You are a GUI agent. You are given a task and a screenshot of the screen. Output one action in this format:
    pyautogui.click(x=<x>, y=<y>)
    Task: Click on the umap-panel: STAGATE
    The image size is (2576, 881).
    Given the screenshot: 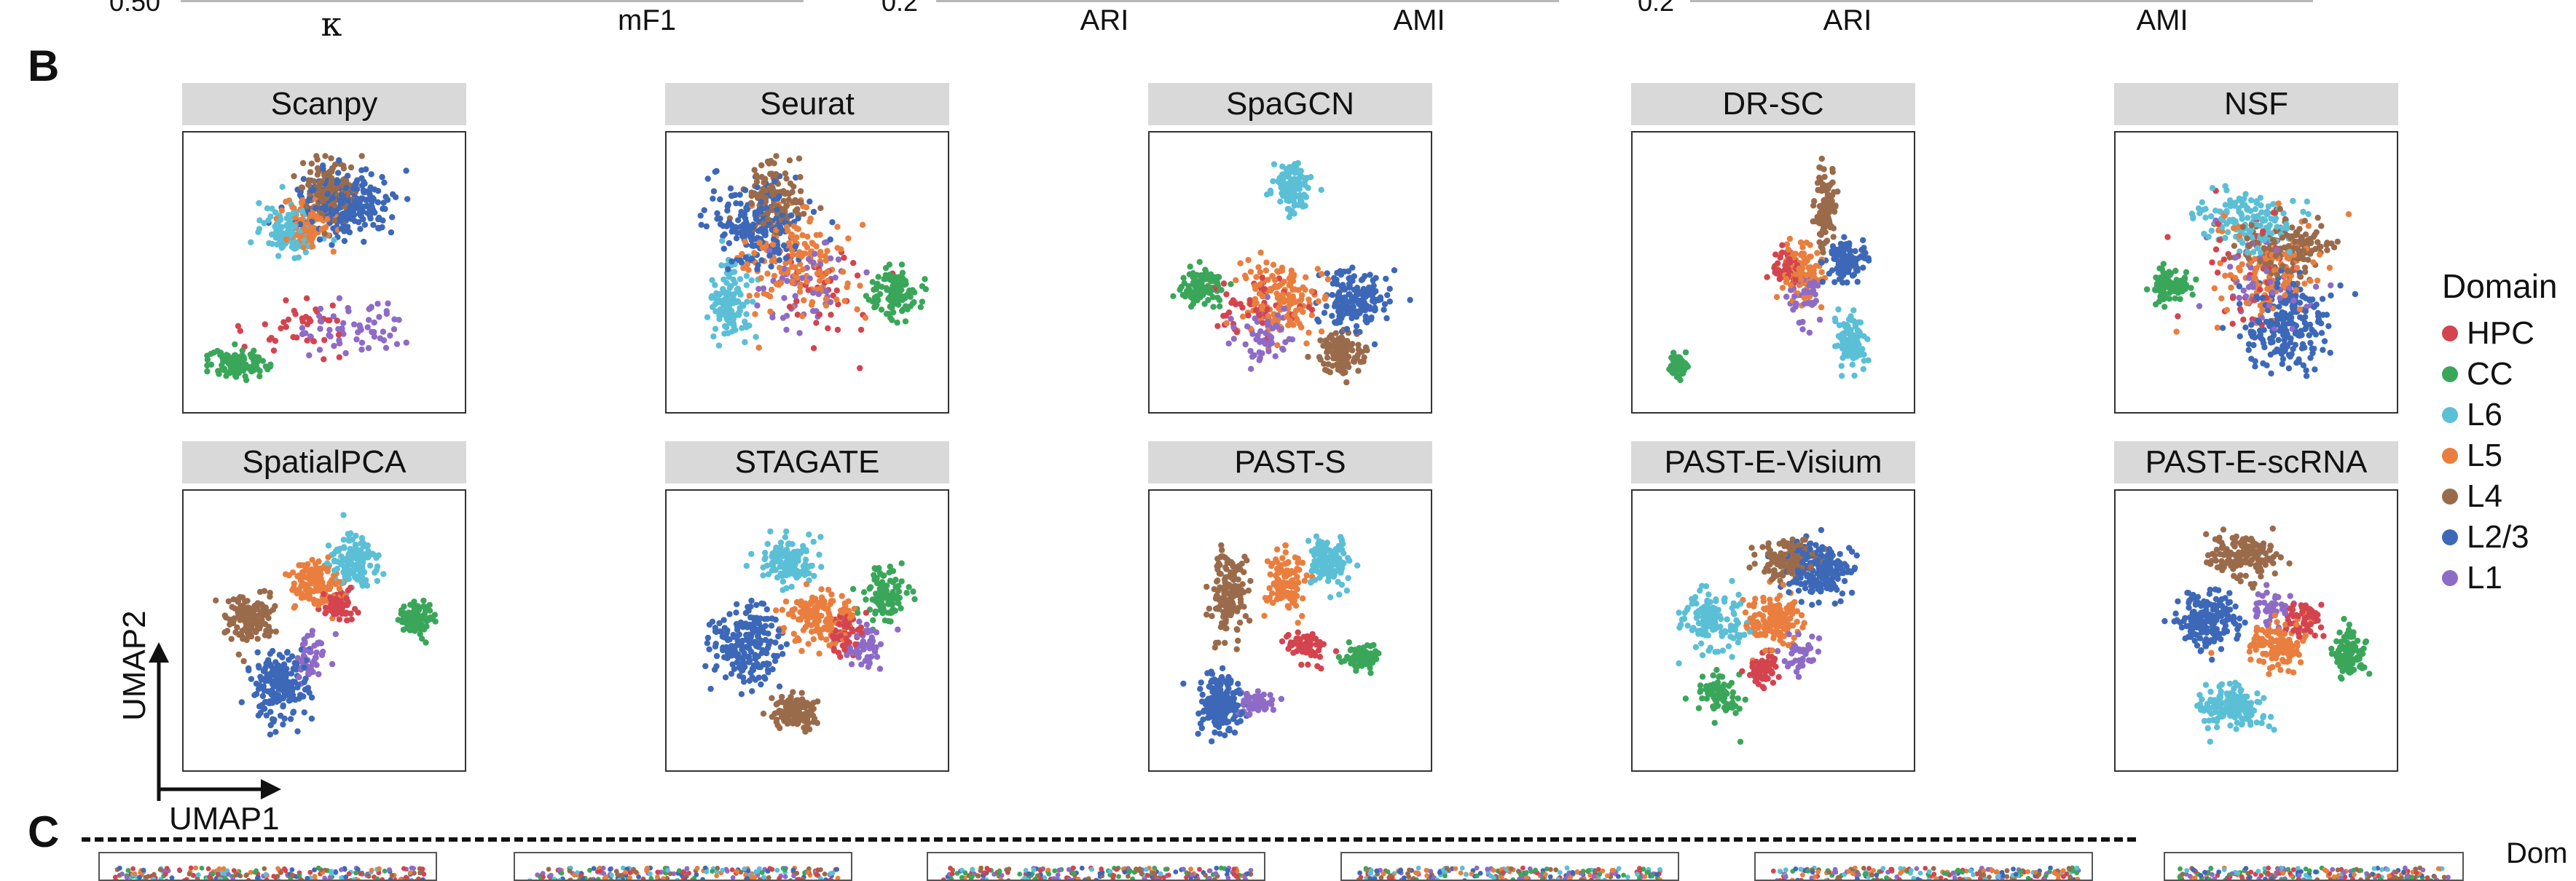 What is the action you would take?
    pyautogui.click(x=807, y=606)
    